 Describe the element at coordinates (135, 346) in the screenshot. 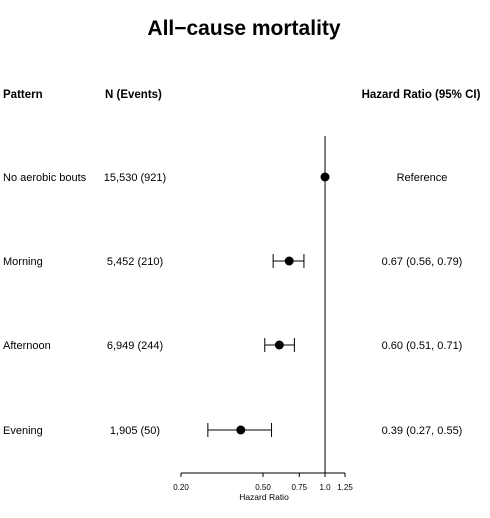

I see `row-n-events: 6,949 (244)` at that location.